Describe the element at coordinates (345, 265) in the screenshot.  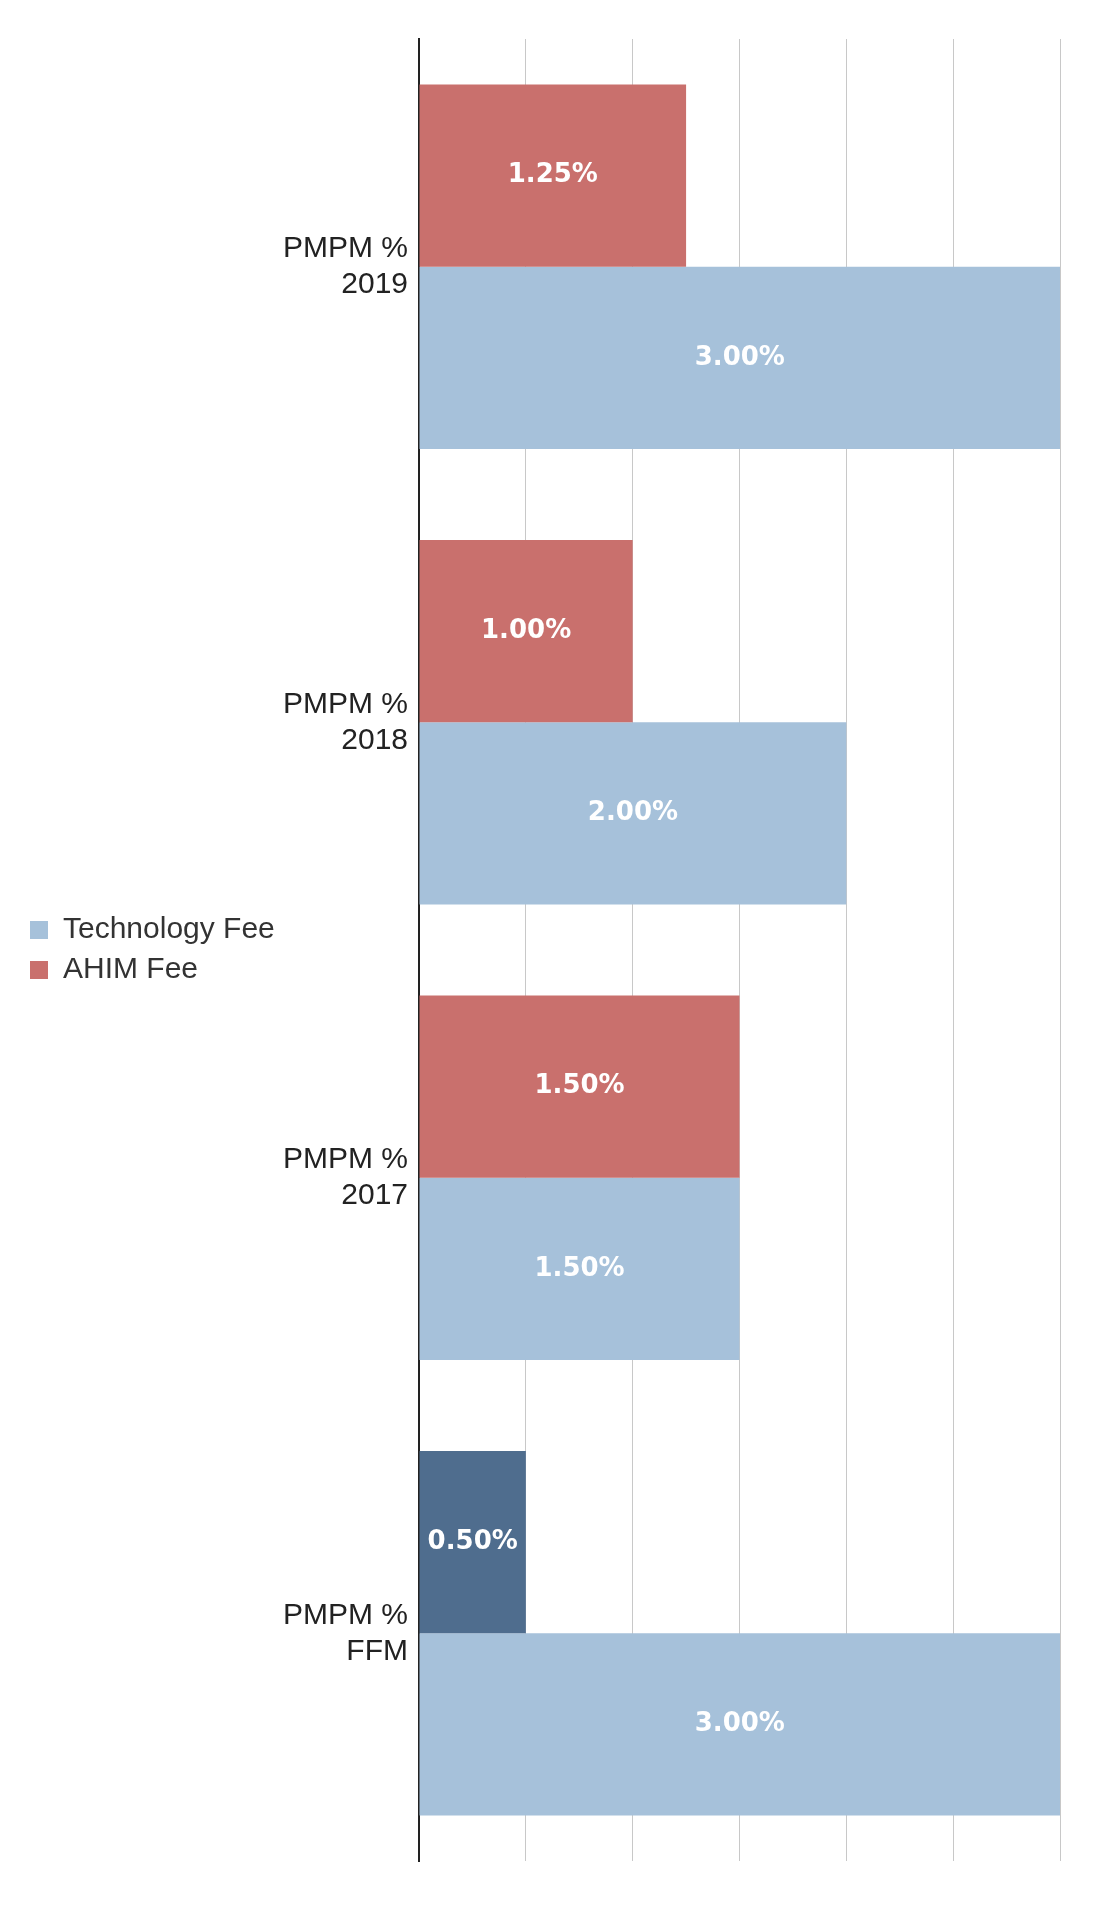
I see `y-tick-label: PMPM % 2019` at that location.